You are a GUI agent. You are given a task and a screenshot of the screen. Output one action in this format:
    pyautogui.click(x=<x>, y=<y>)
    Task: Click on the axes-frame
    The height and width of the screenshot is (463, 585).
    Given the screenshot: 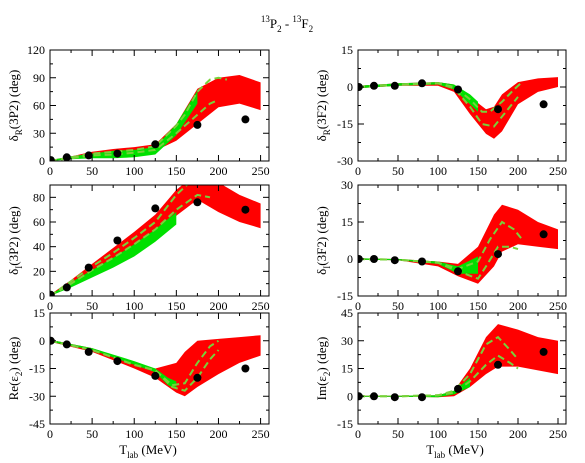 What is the action you would take?
    pyautogui.click(x=462, y=105)
    